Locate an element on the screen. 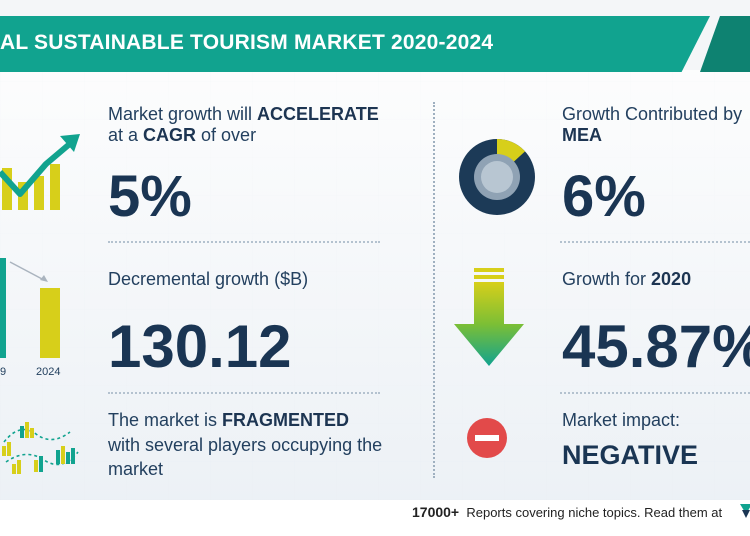 The width and height of the screenshot is (750, 536). market-label-line2: with several players occupying the is located at coordinates (245, 445).